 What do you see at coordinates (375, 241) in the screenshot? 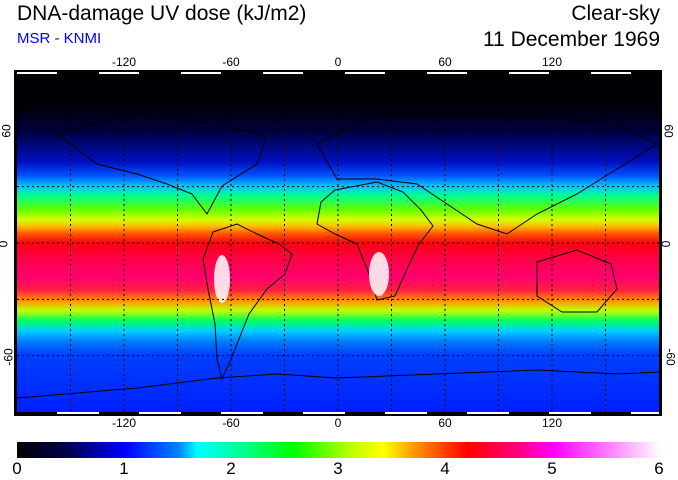
I see `africa-coast` at bounding box center [375, 241].